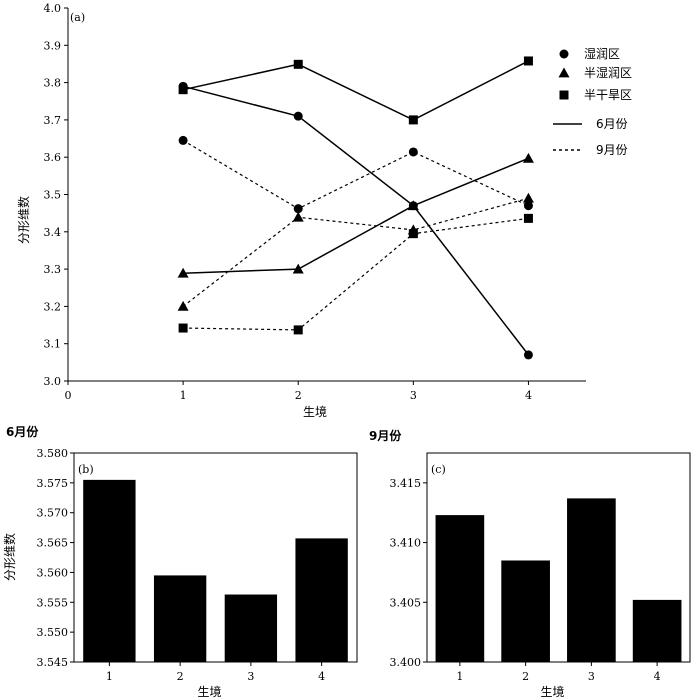 The width and height of the screenshot is (700, 700). I want to click on y-tick-label: 3.565, so click(53, 543).